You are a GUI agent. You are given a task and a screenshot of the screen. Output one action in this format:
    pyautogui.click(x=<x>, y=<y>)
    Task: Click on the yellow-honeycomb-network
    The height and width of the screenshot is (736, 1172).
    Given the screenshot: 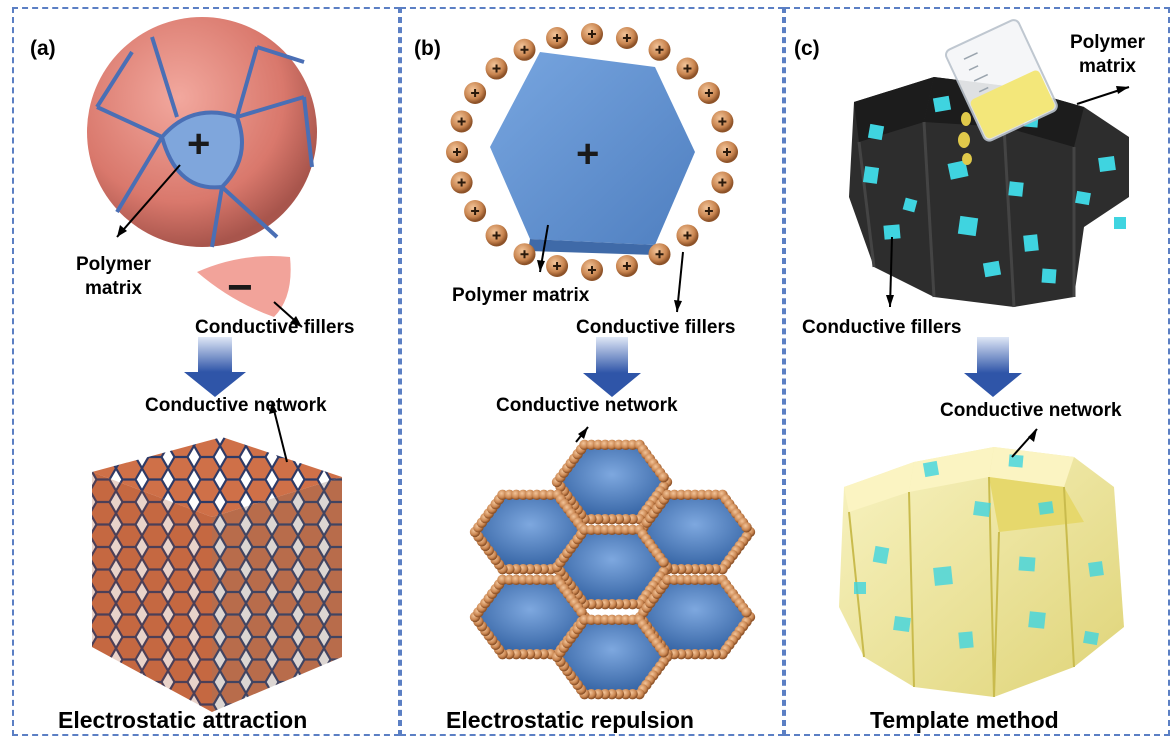 What is the action you would take?
    pyautogui.click(x=981, y=572)
    